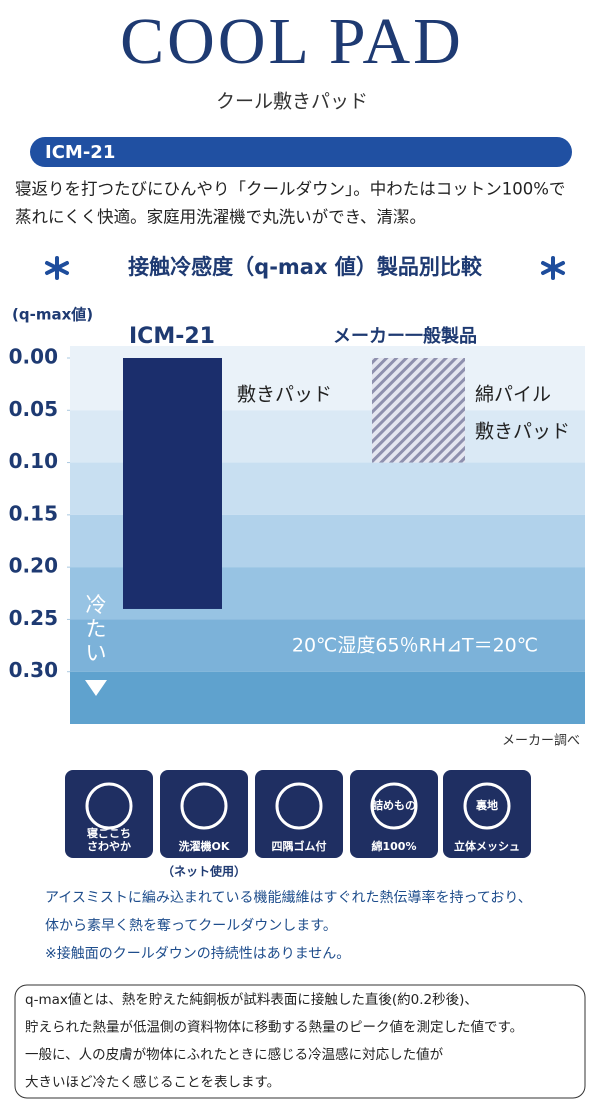  What do you see at coordinates (52, 315) in the screenshot?
I see `y-axis-label: (q-max値)` at bounding box center [52, 315].